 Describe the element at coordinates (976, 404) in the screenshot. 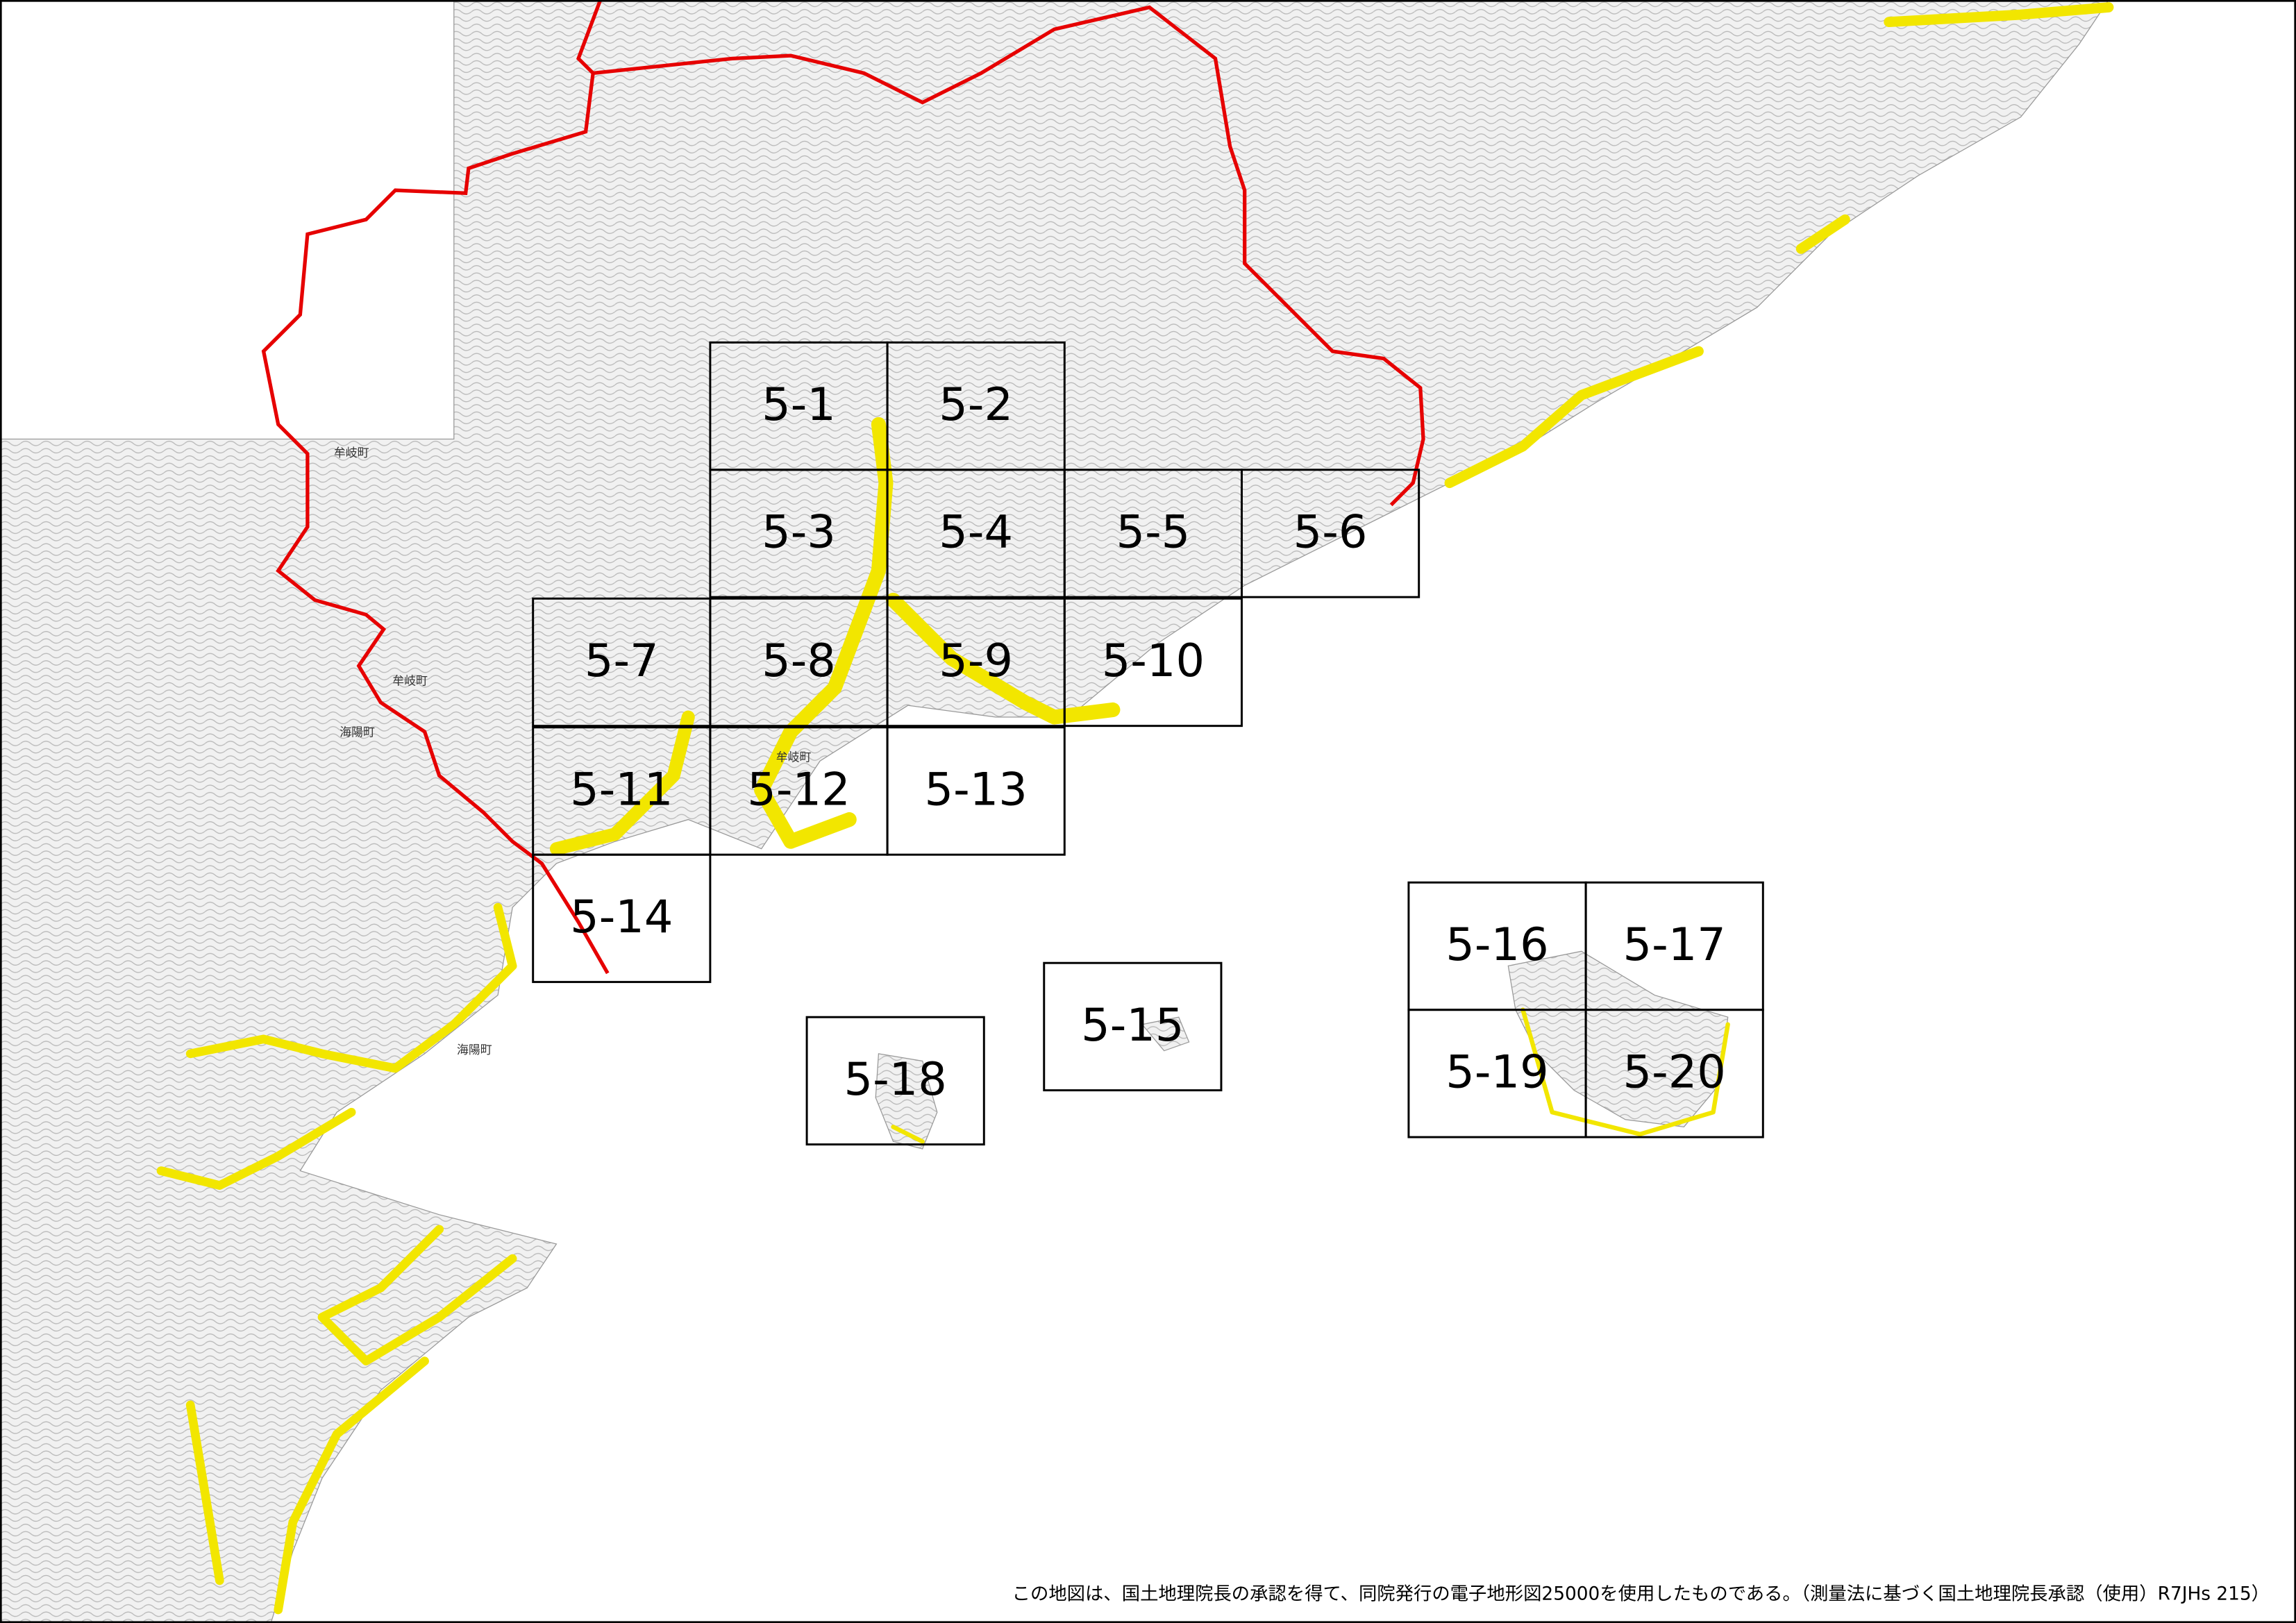

I see `cell-label: 5-2` at that location.